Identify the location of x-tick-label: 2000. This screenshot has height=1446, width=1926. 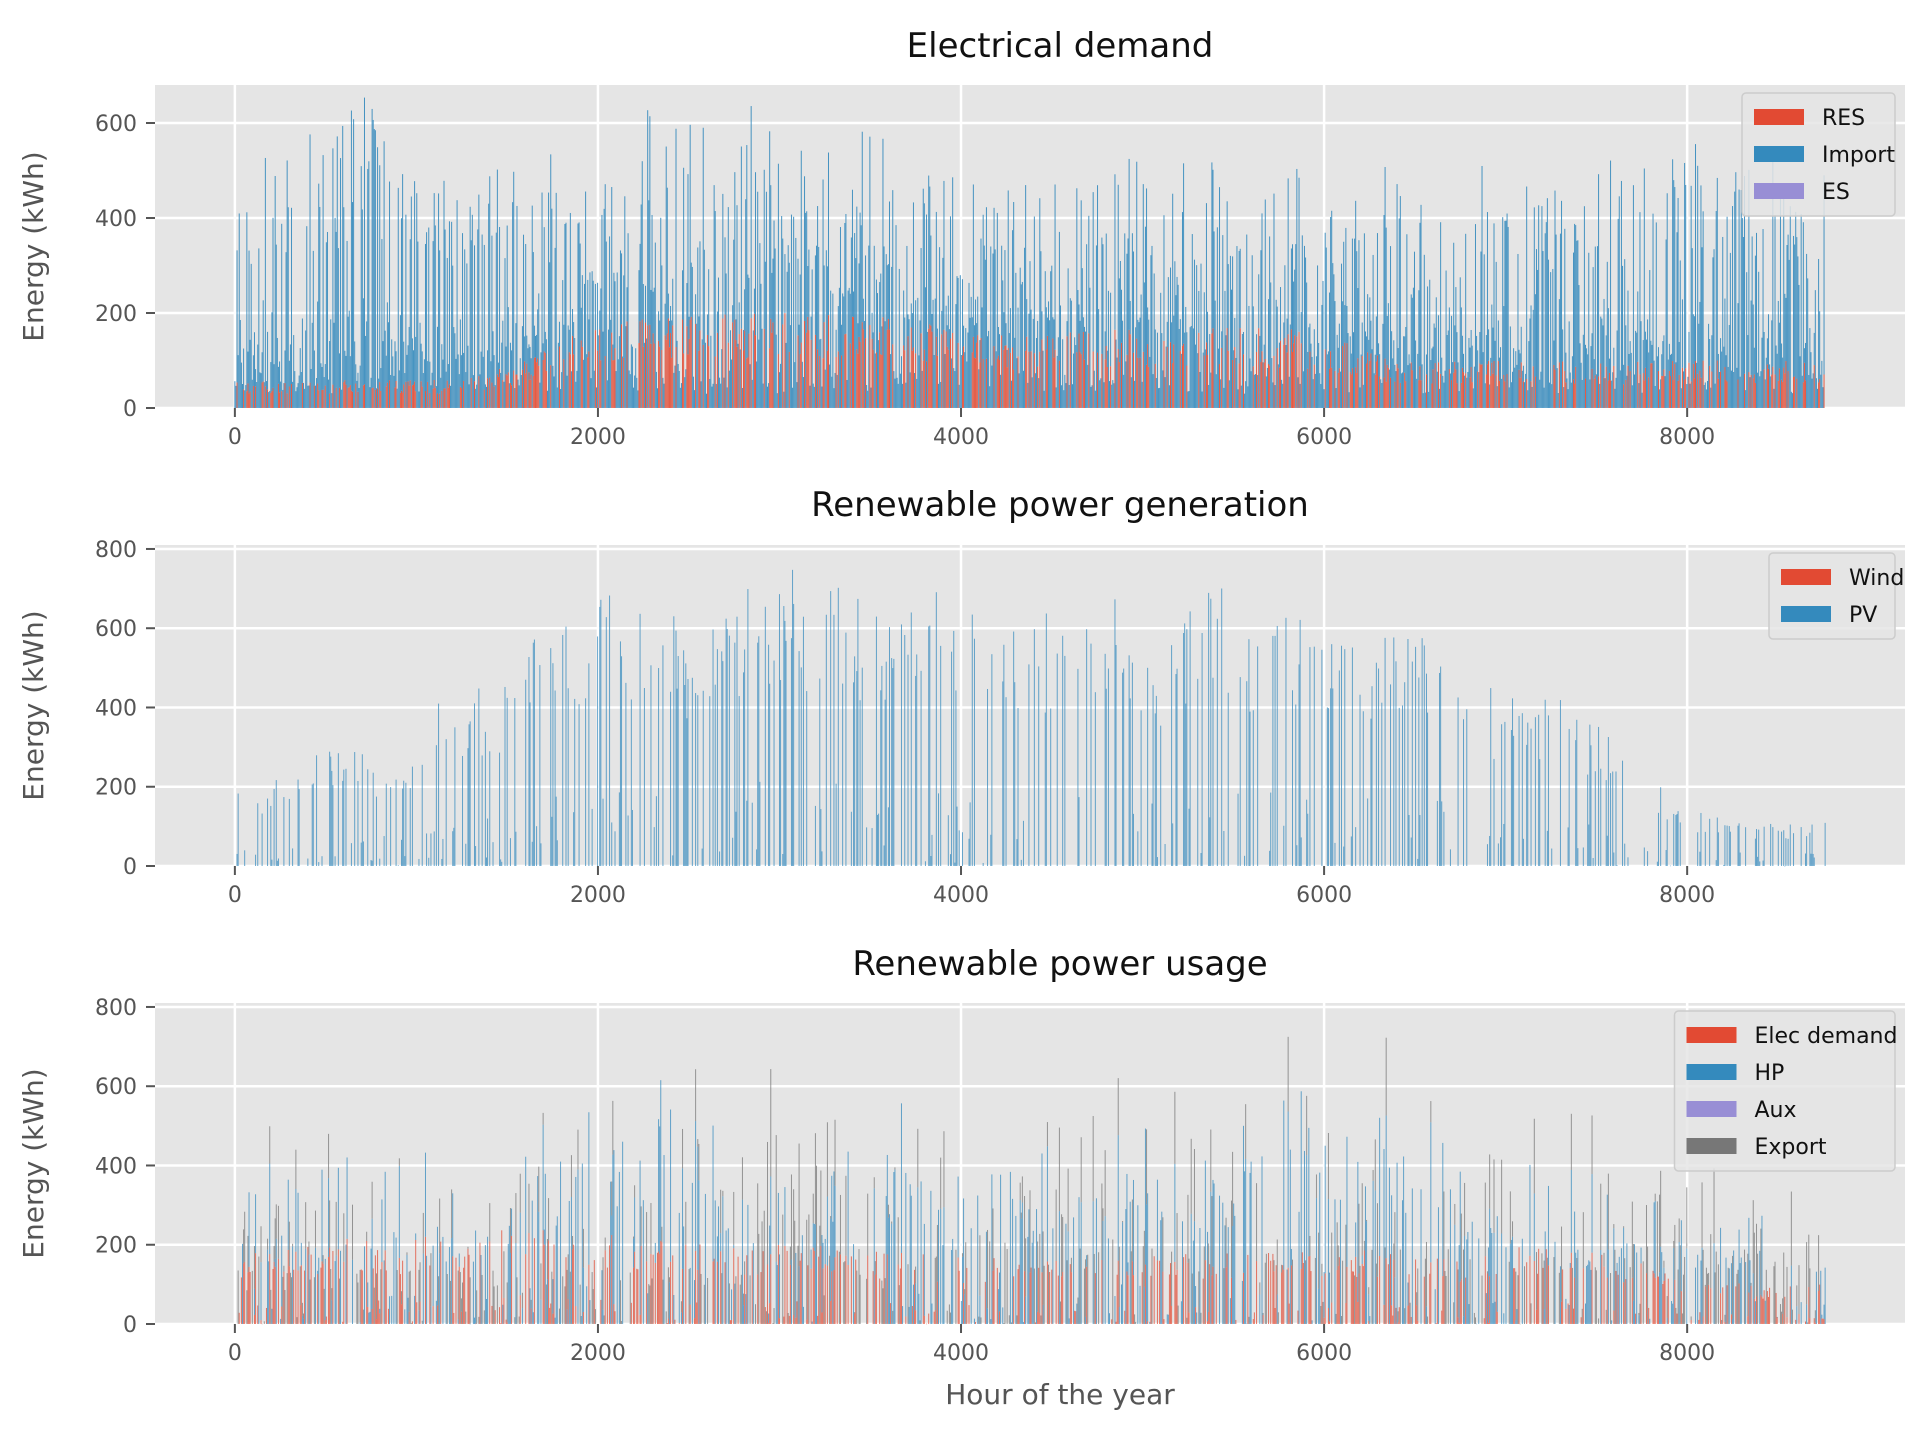
(598, 895).